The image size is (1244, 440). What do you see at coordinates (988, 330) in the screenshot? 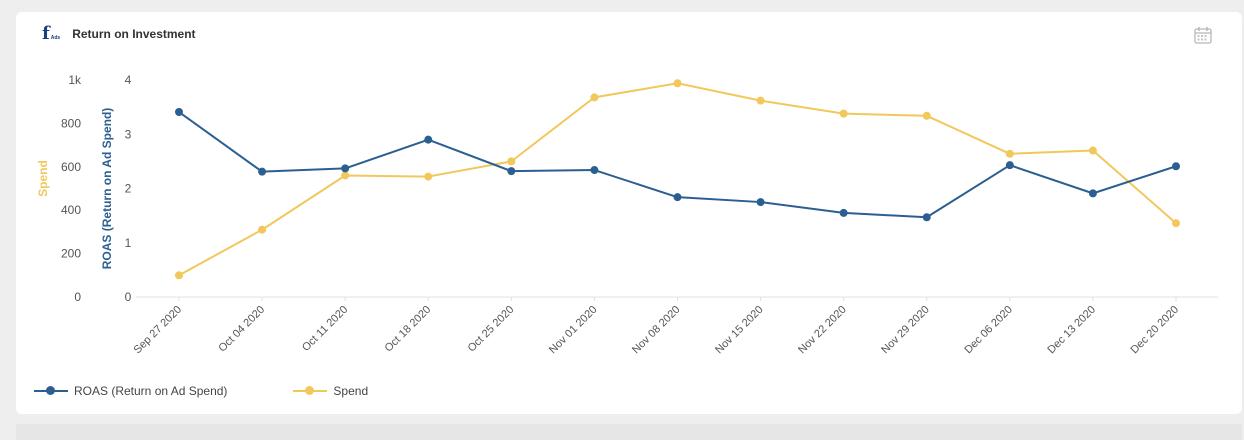
I see `x-tick-label: Dec 06 2020` at bounding box center [988, 330].